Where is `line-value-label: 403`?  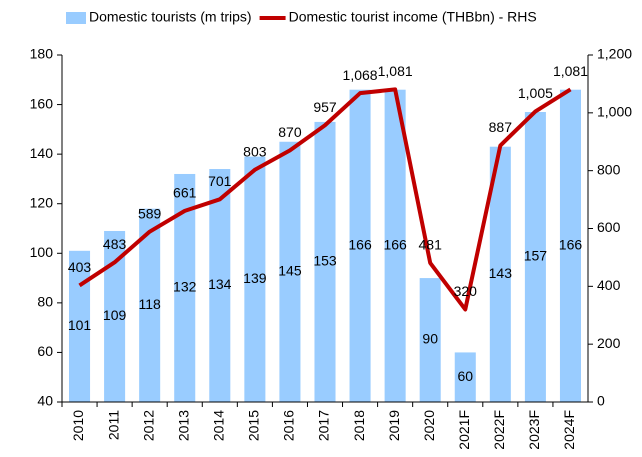
line-value-label: 403 is located at coordinates (80, 267).